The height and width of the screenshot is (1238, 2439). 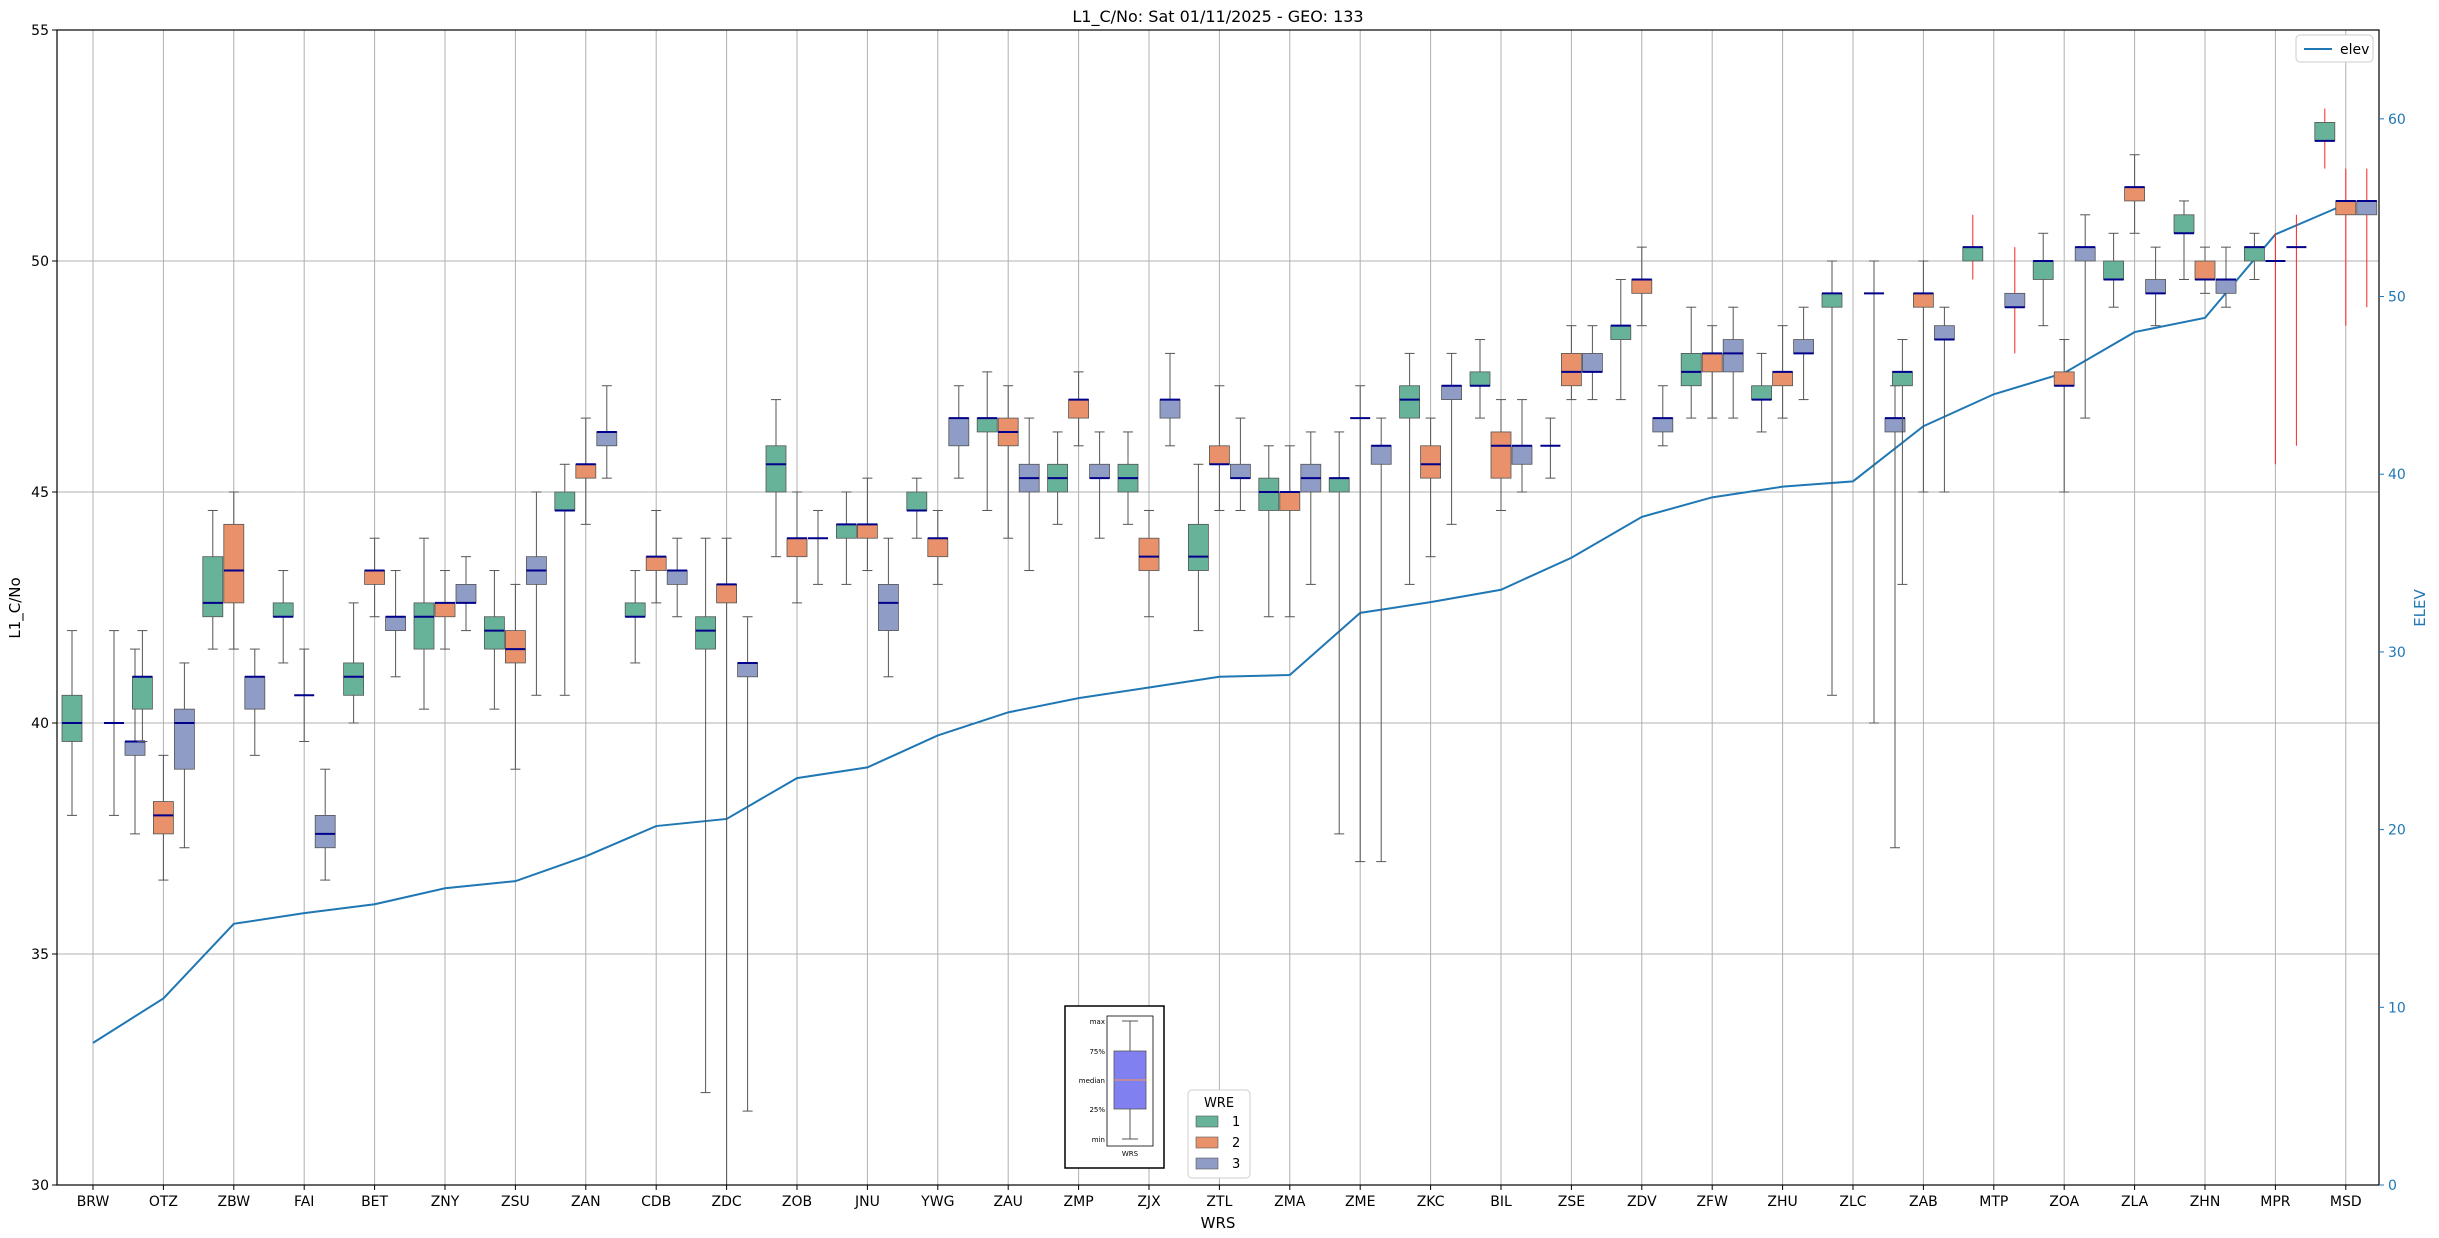 I want to click on box-bet-wre2, so click(x=375, y=577).